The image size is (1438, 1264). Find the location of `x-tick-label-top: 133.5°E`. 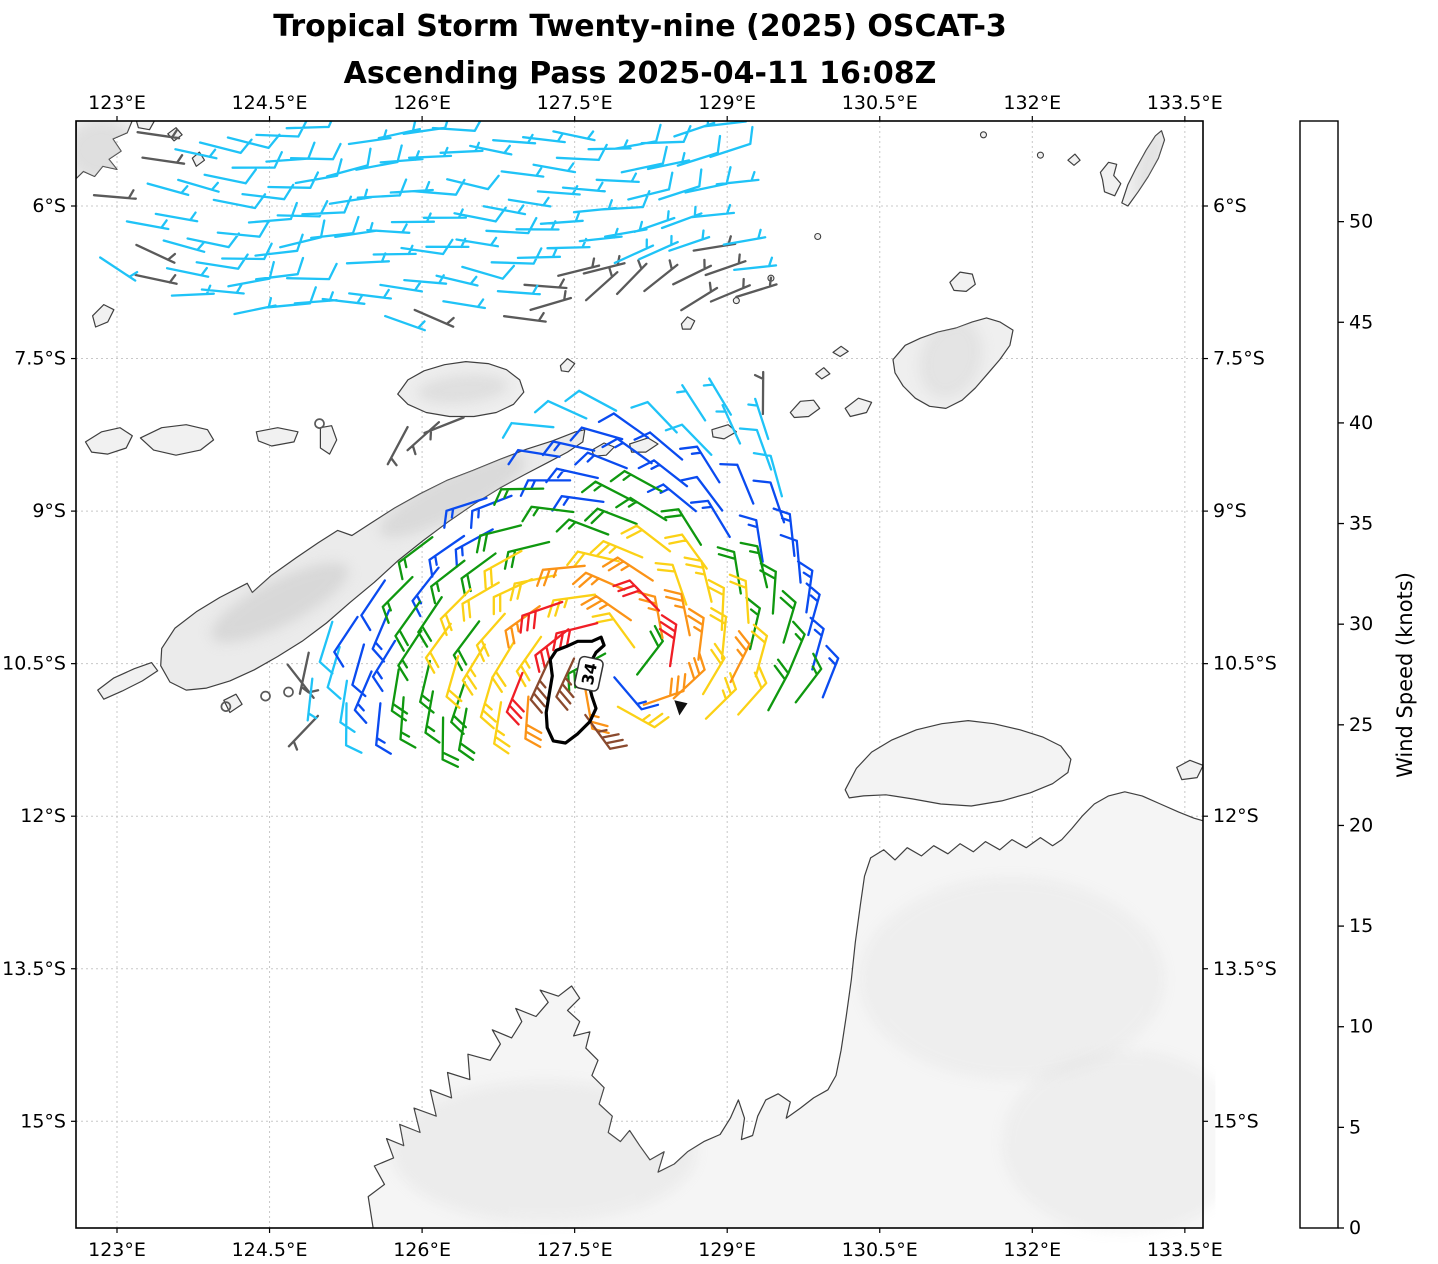

x-tick-label-top: 133.5°E is located at coordinates (1185, 103).